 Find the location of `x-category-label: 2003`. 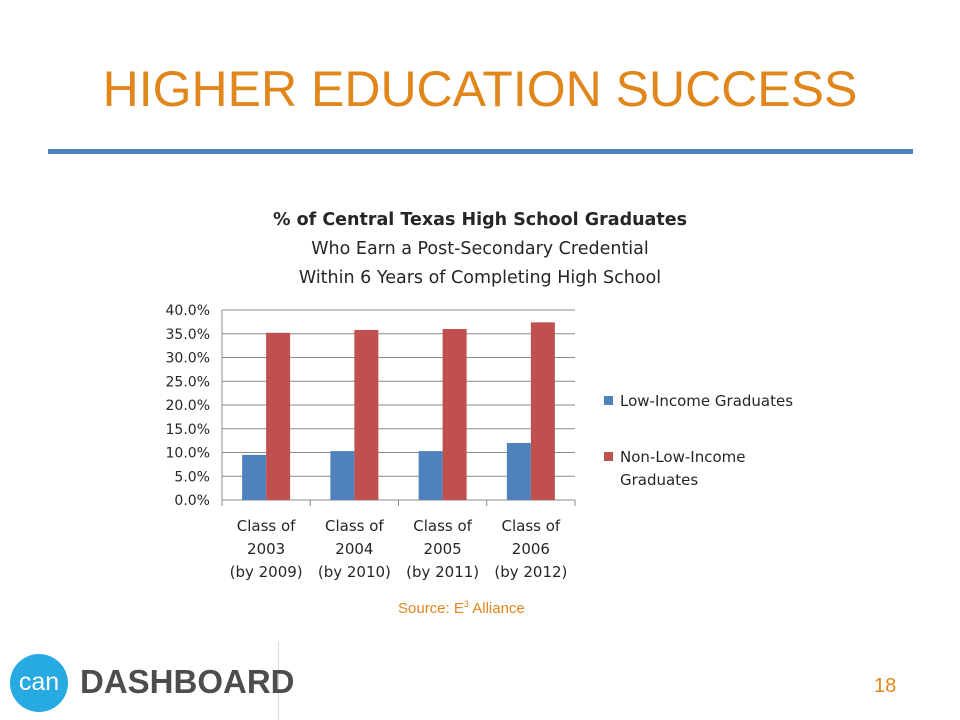

x-category-label: 2003 is located at coordinates (266, 549).